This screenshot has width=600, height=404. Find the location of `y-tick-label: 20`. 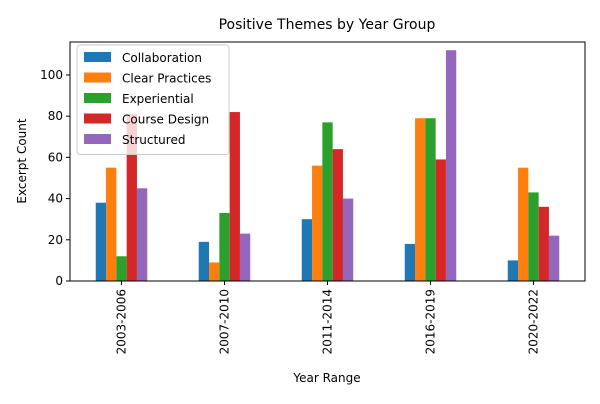

y-tick-label: 20 is located at coordinates (55, 240).